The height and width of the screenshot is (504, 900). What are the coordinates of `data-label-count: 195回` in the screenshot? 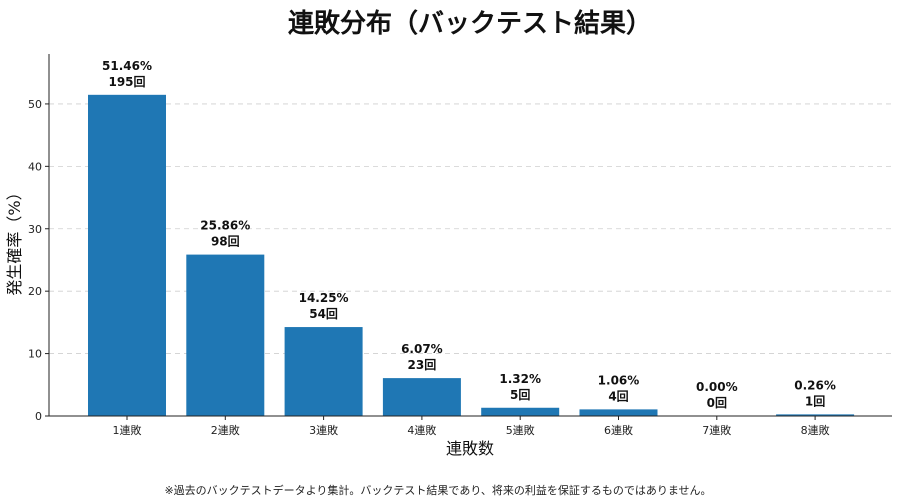 It's located at (126, 82).